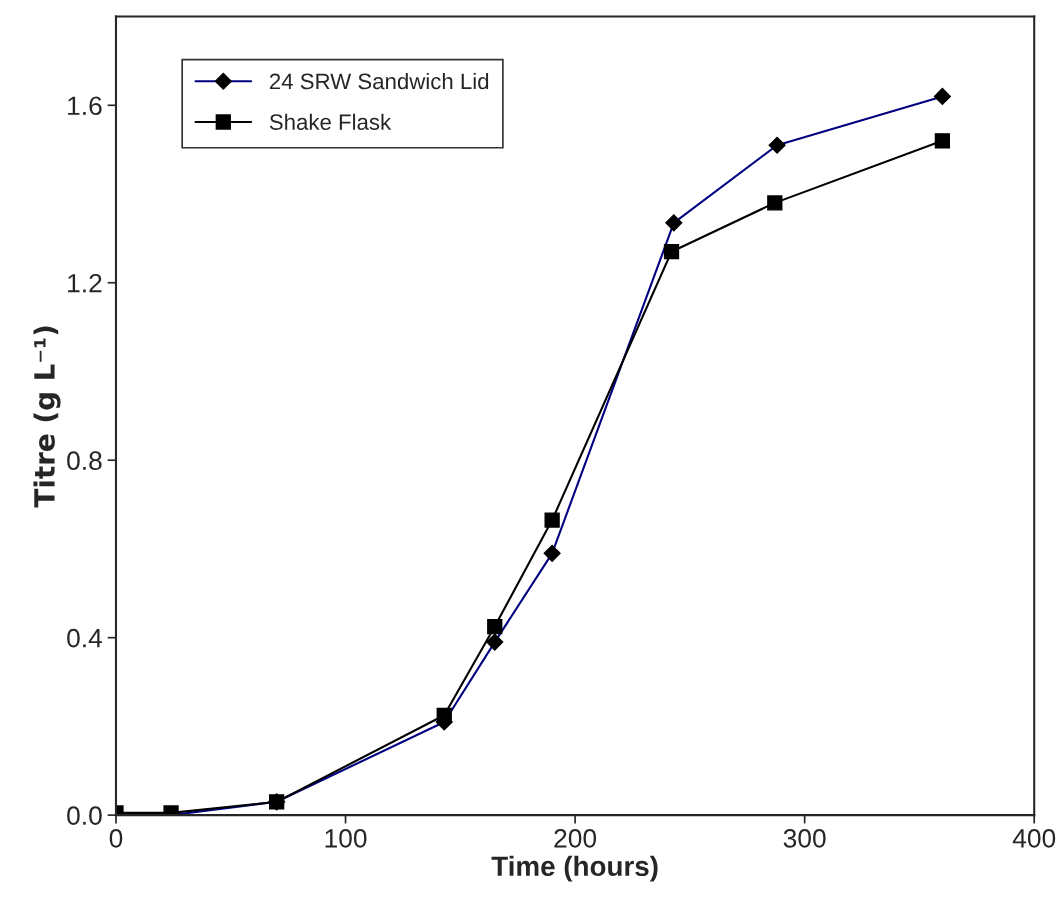 The image size is (1064, 920). I want to click on y-tick-label: 0.0, so click(84, 815).